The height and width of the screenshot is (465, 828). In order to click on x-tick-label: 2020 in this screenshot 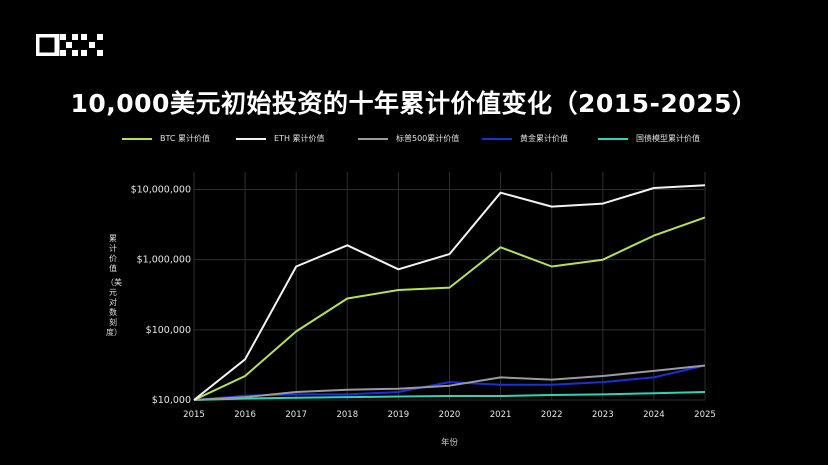, I will do `click(450, 415)`.